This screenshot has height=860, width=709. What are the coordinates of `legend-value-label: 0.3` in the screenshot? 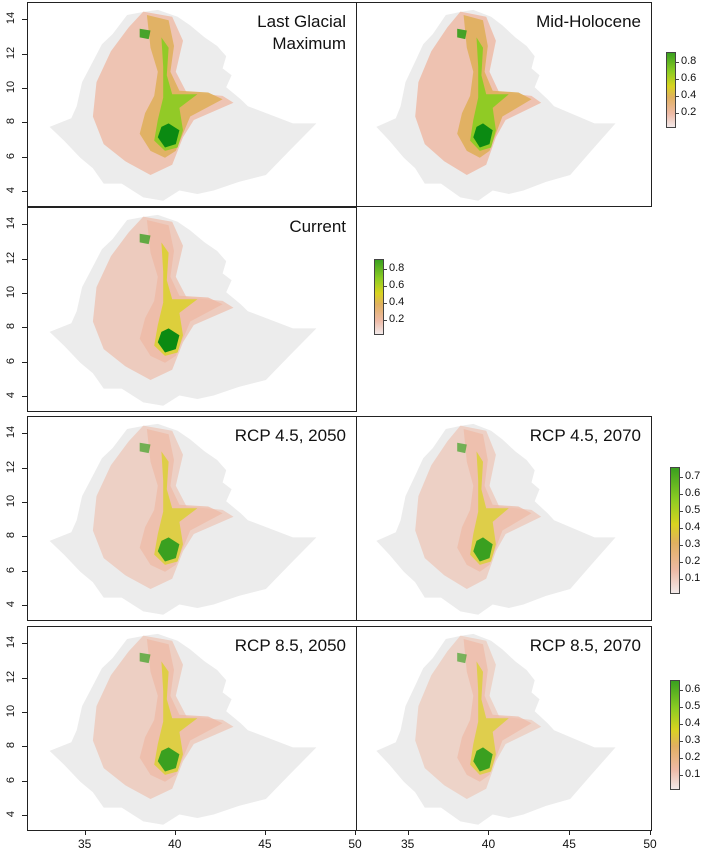 It's located at (693, 544).